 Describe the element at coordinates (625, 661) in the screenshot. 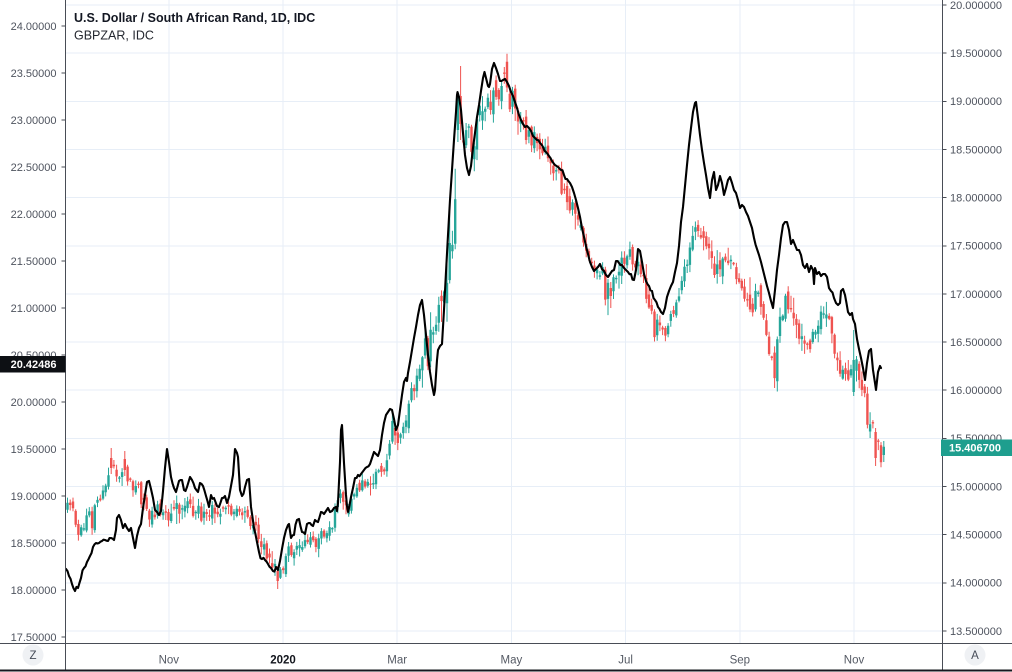

I see `svg-text: Jul` at that location.